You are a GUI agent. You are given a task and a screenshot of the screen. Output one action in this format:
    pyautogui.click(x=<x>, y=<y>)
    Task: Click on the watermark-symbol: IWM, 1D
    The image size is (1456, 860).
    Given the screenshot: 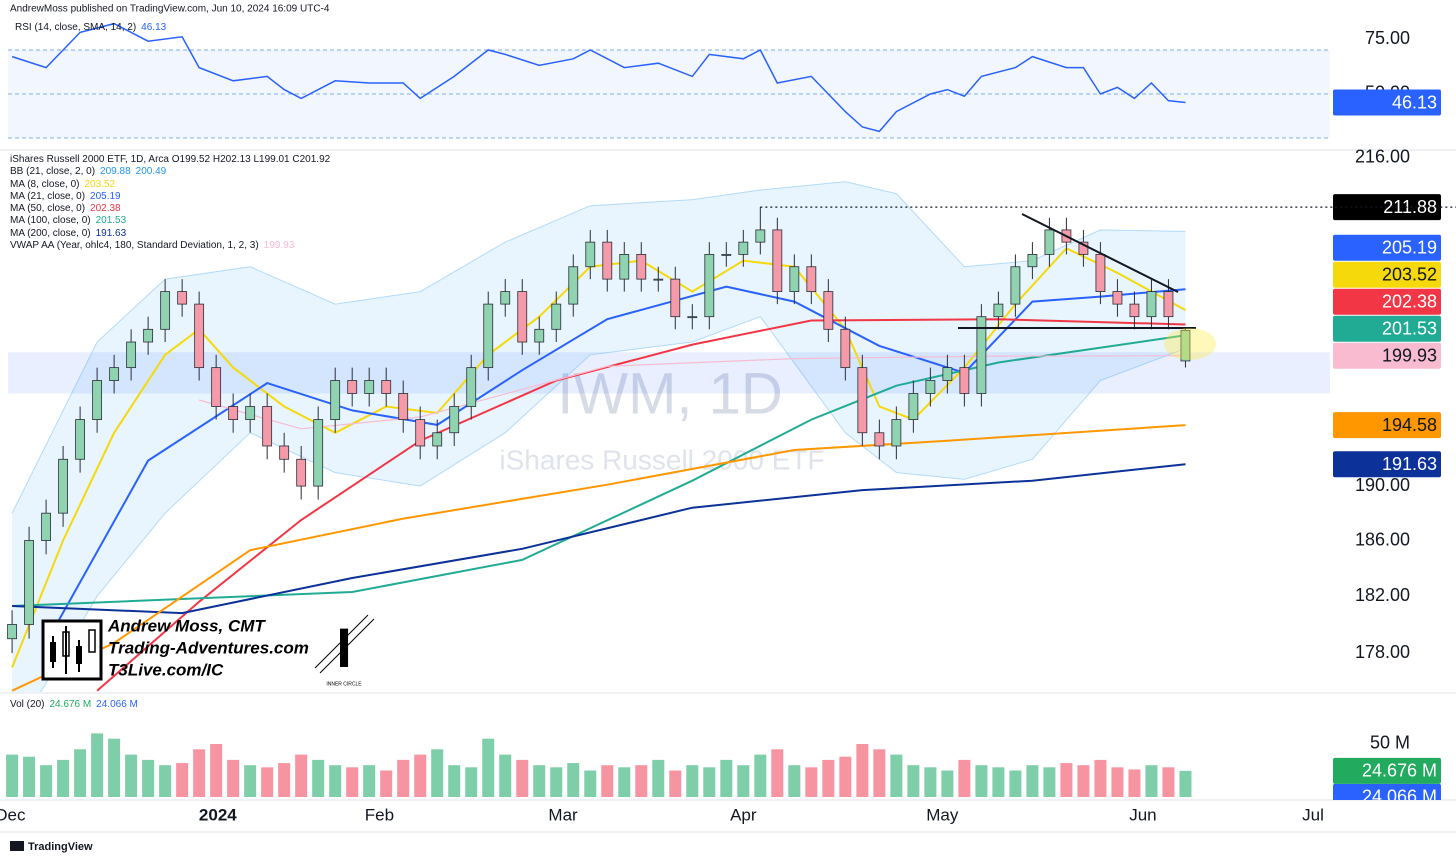 What is the action you would take?
    pyautogui.click(x=670, y=393)
    